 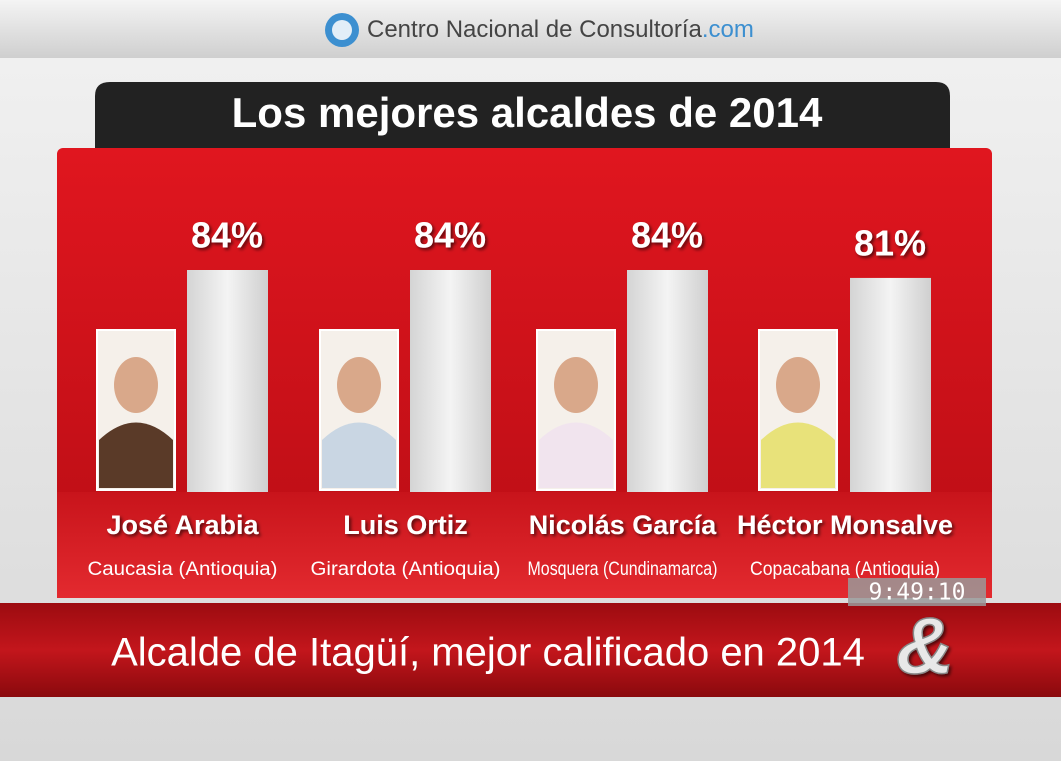 I want to click on candidate-location: Girardota (Antioquia), so click(x=406, y=569).